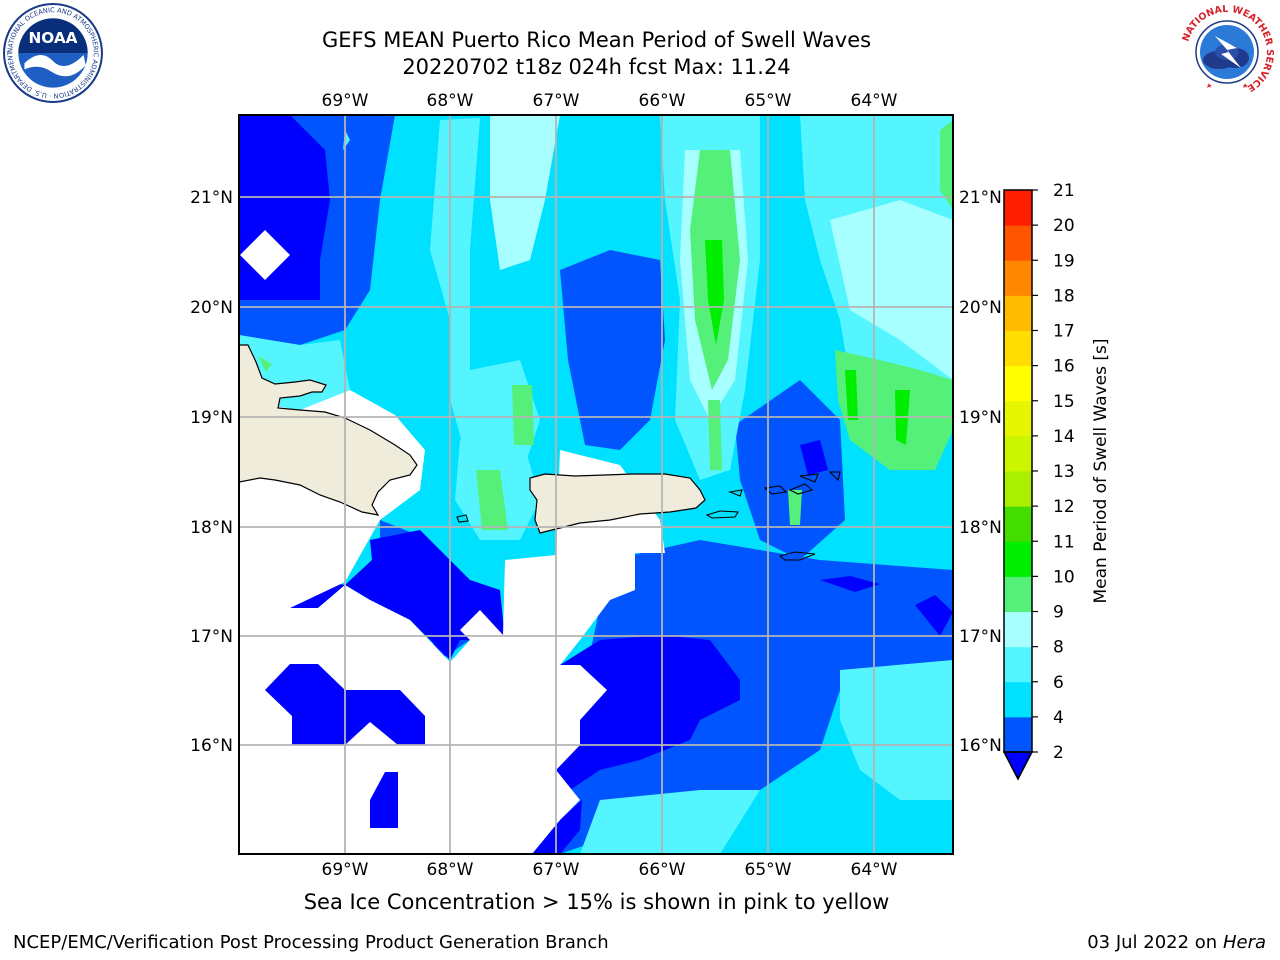  What do you see at coordinates (1058, 683) in the screenshot?
I see `colorbar-tick-label: 6` at bounding box center [1058, 683].